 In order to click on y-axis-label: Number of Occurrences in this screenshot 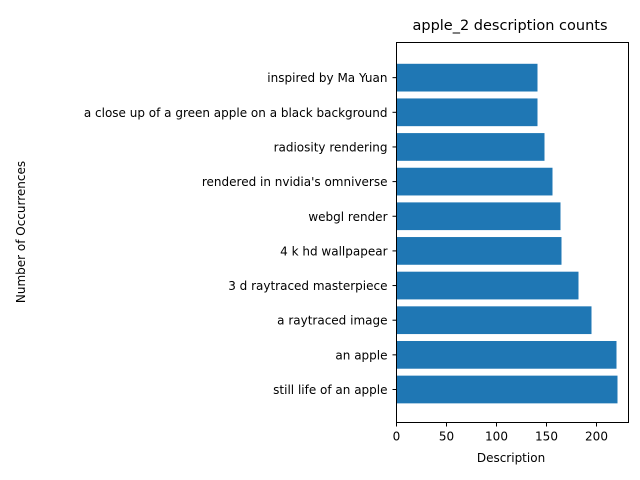, I will do `click(21, 232)`.